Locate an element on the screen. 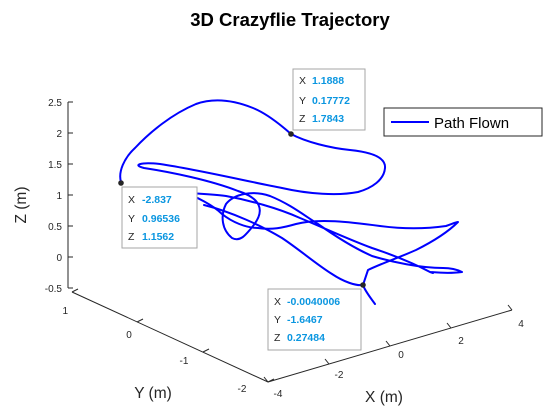  x-tick: -2 is located at coordinates (334, 369).